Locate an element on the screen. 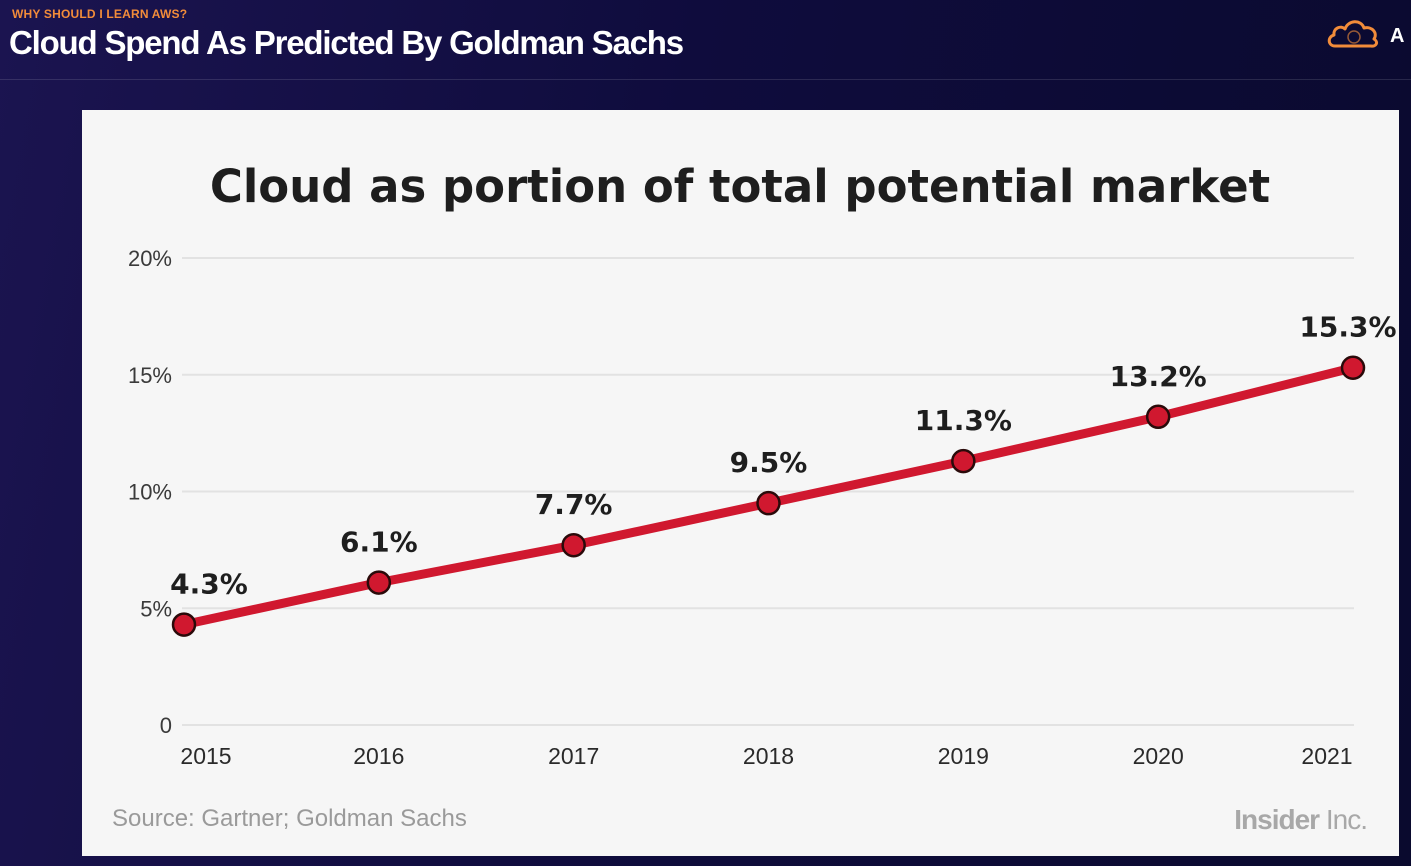 The image size is (1411, 866). source-note: Source: Gartner; Goldman Sachs is located at coordinates (289, 818).